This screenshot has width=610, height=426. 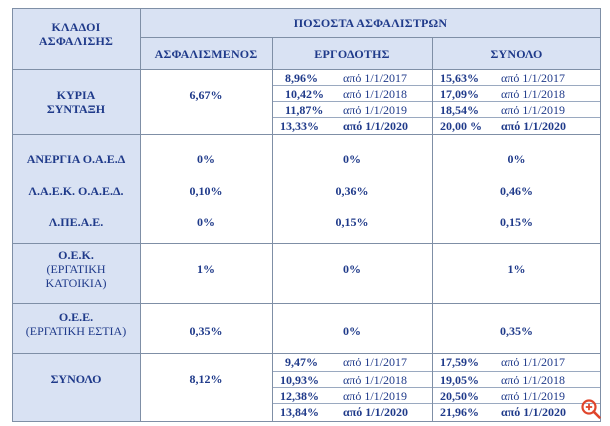 What do you see at coordinates (206, 159) in the screenshot?
I see `unemployment-insured: 0%` at bounding box center [206, 159].